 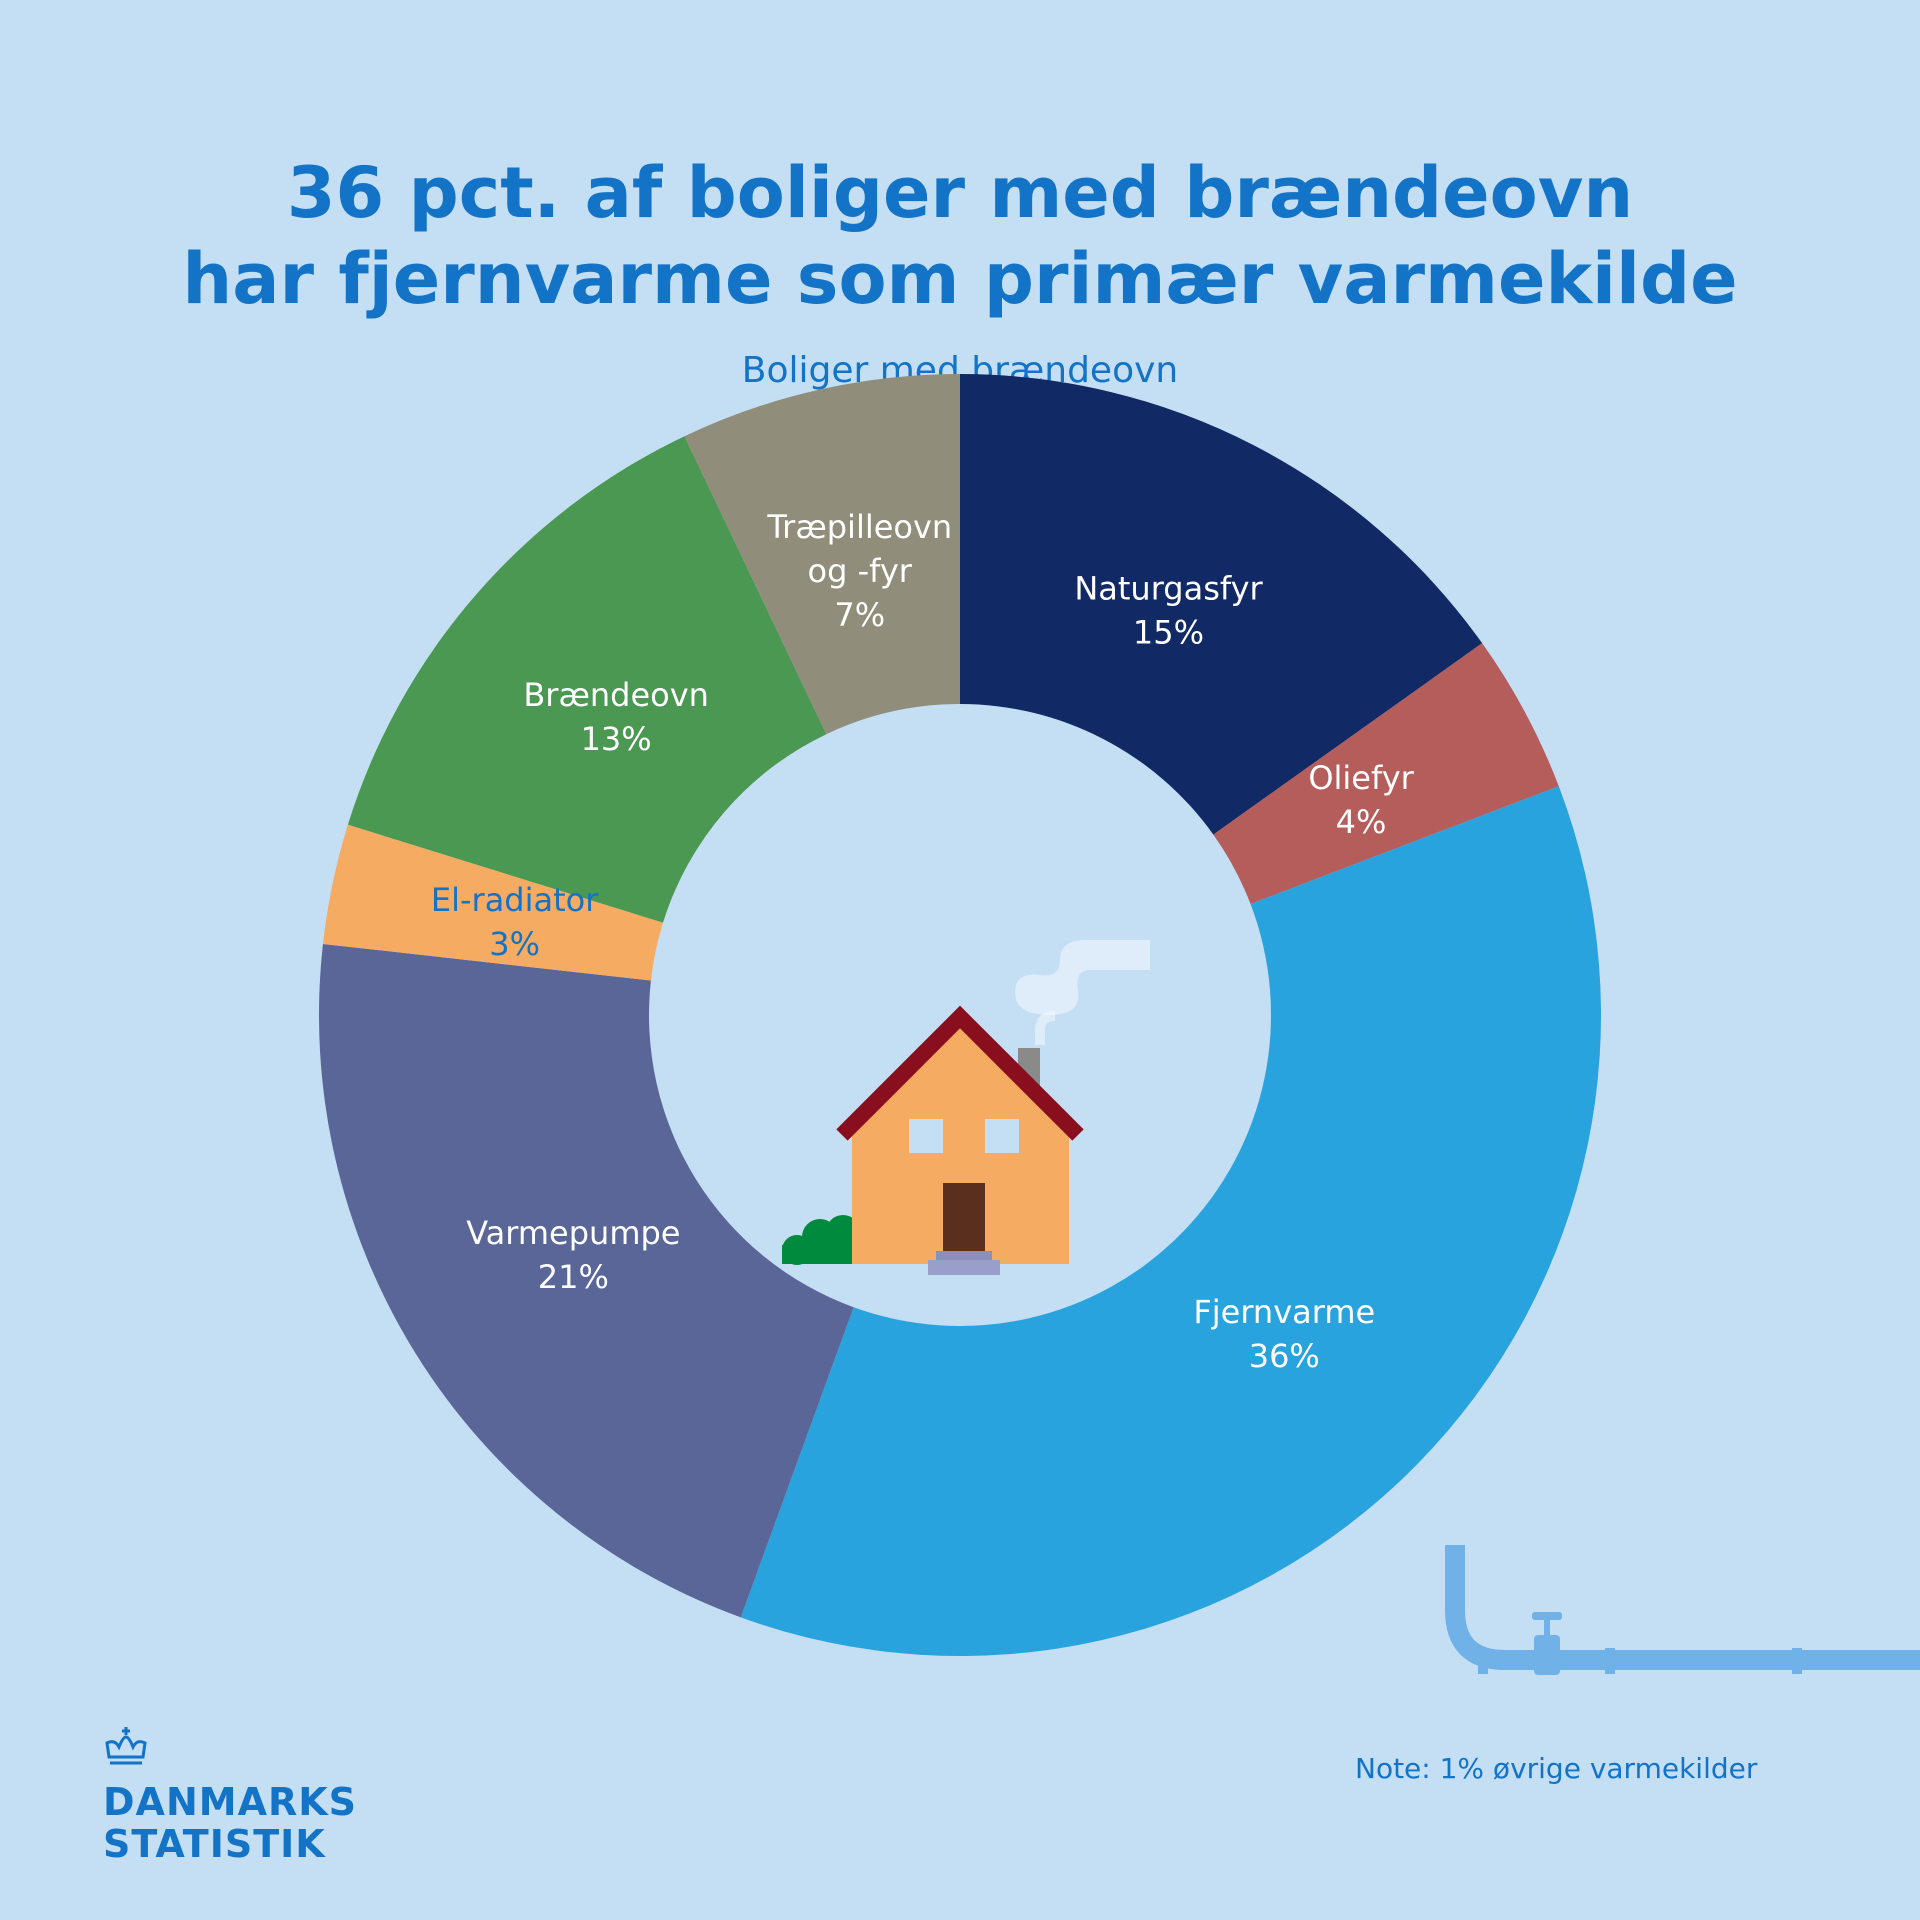 What do you see at coordinates (1168, 611) in the screenshot?
I see `slice-label-0: Naturgasfyr 15%` at bounding box center [1168, 611].